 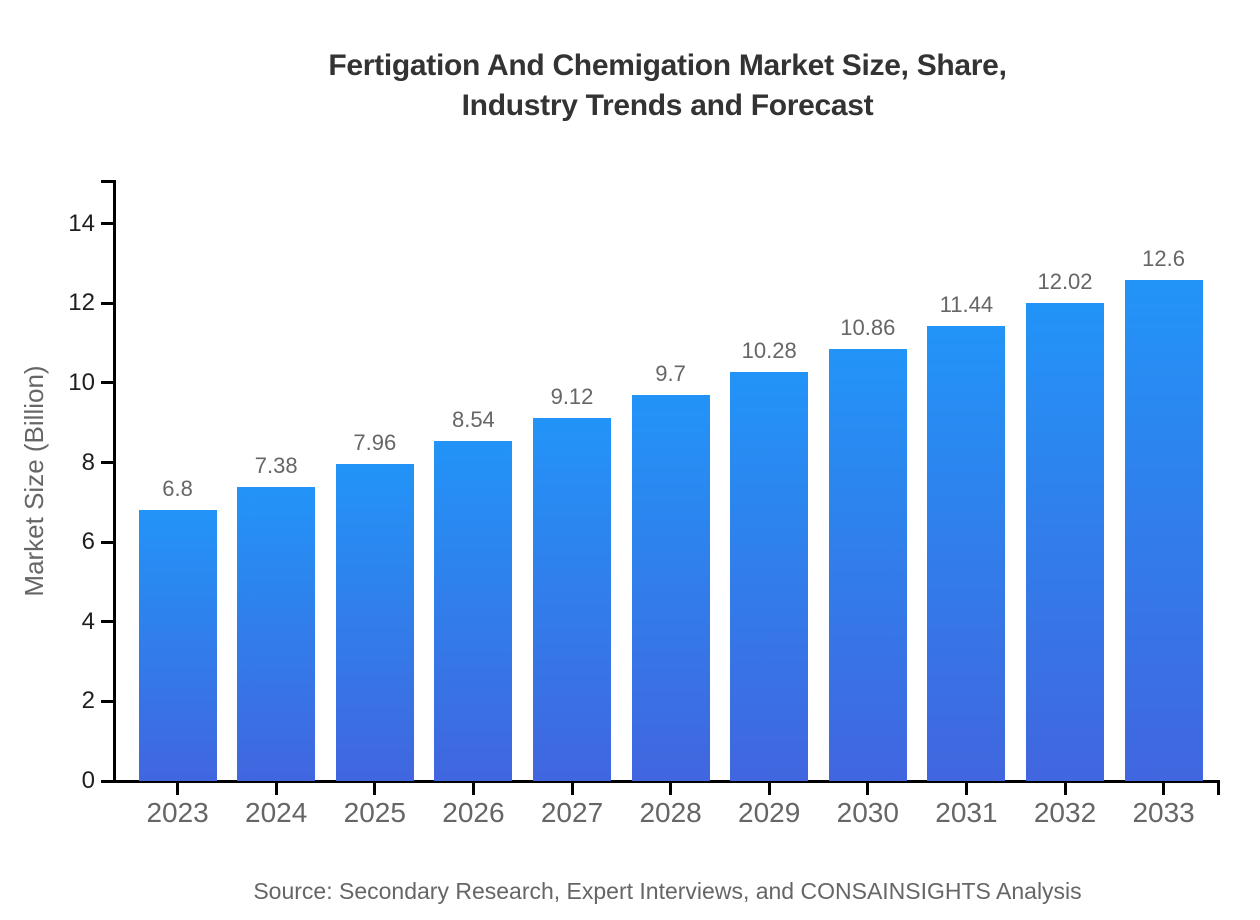 What do you see at coordinates (666, 781) in the screenshot?
I see `x-axis-line` at bounding box center [666, 781].